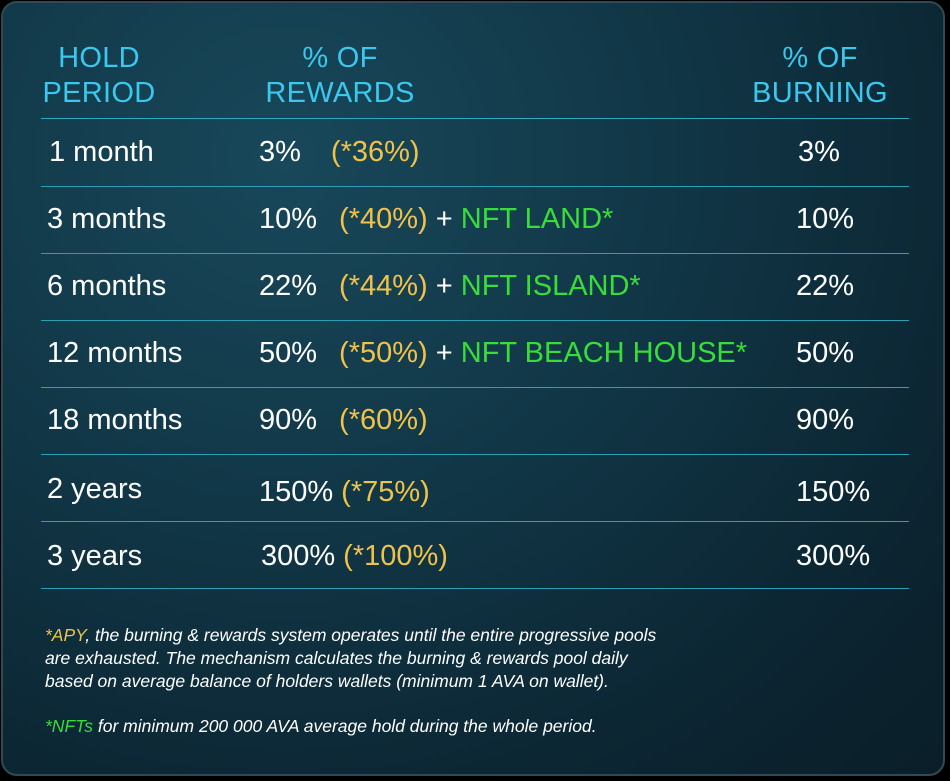  Describe the element at coordinates (537, 219) in the screenshot. I see `nft-bonus: NFT LAND*` at that location.